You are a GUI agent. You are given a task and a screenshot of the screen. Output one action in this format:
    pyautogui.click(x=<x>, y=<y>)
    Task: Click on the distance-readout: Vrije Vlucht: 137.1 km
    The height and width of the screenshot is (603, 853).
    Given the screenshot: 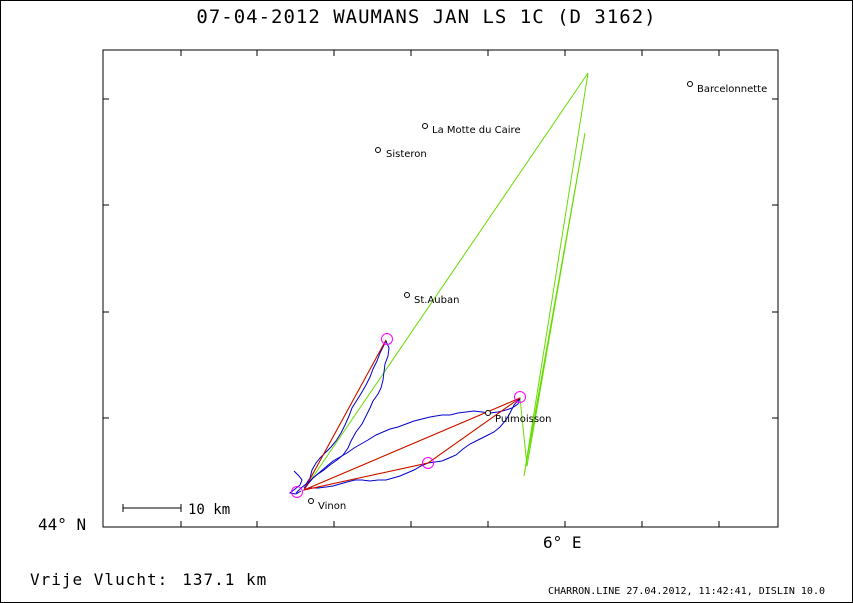 What is the action you would take?
    pyautogui.click(x=155, y=579)
    